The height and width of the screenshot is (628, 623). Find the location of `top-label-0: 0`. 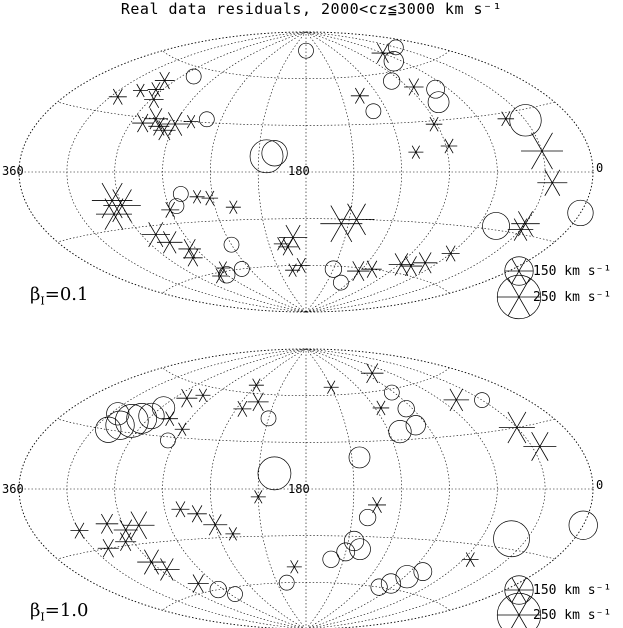

top-label-0: 0 is located at coordinates (600, 168).